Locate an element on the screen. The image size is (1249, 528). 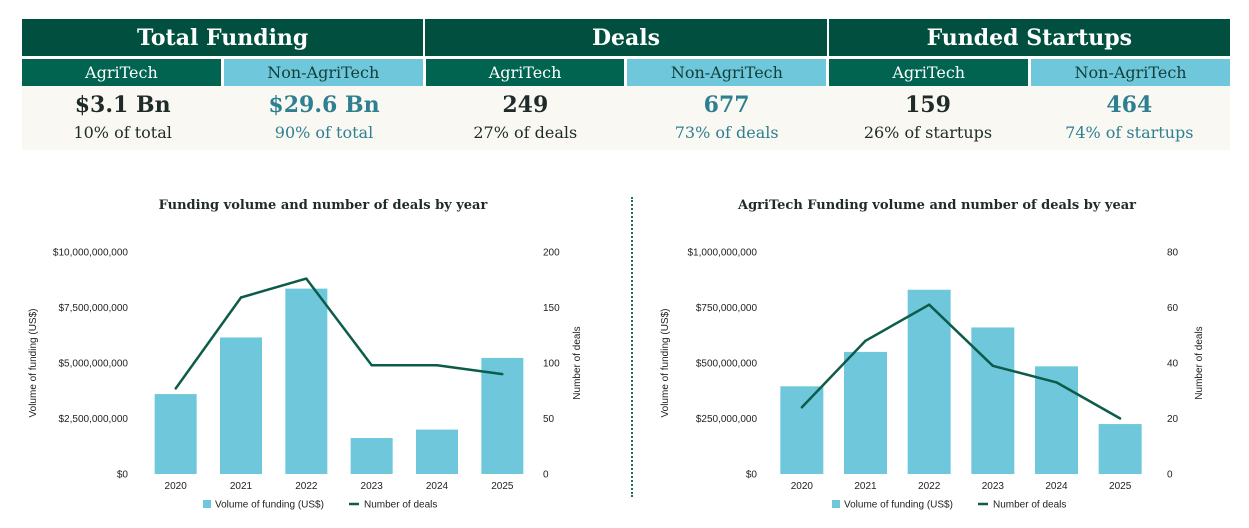
total-y2-tick-label: 100 is located at coordinates (551, 364).